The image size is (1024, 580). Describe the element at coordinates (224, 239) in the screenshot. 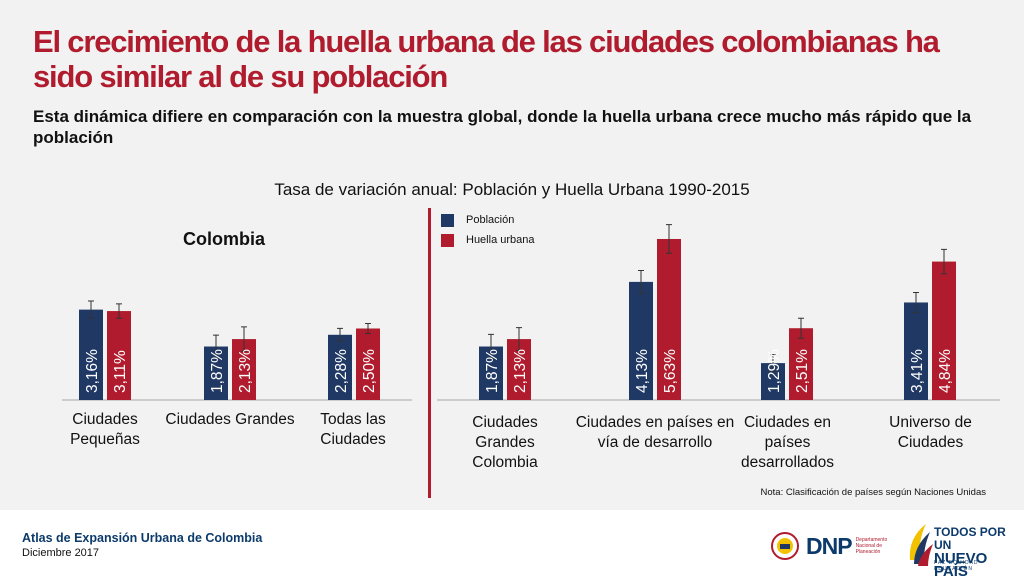

I see `colombia-panel-label: Colombia` at that location.